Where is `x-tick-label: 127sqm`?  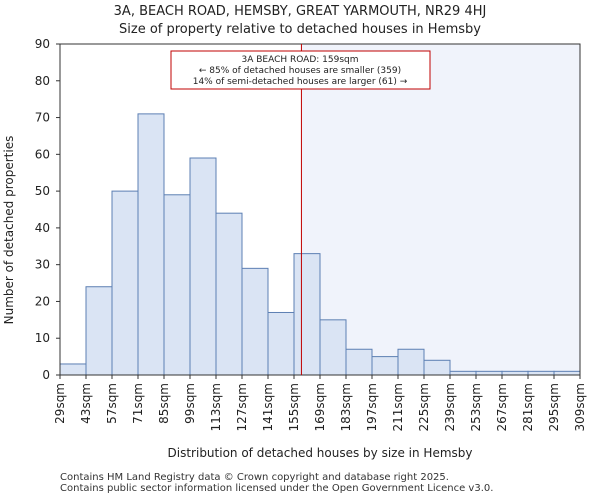 x-tick-label: 127sqm is located at coordinates (242, 407).